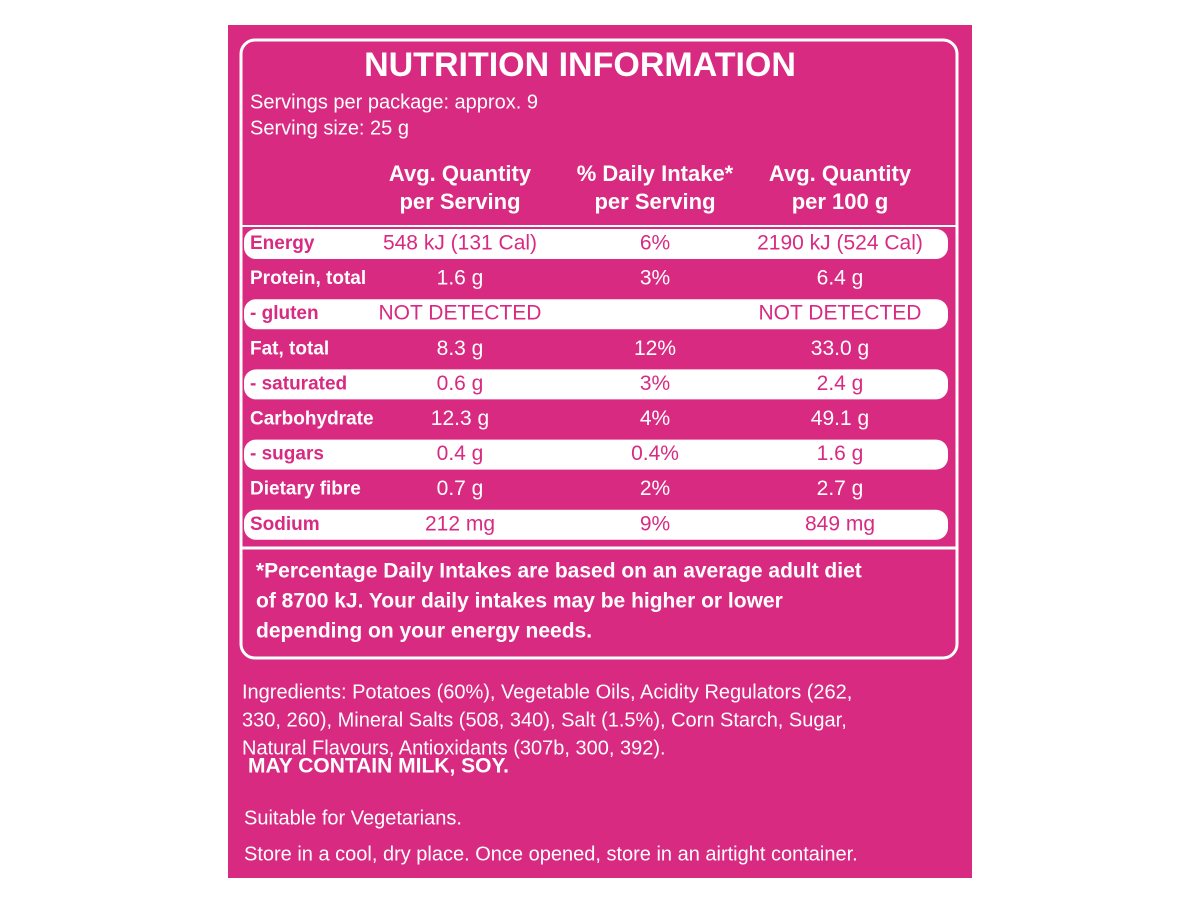 The image size is (1200, 900). What do you see at coordinates (655, 348) in the screenshot?
I see `cell: 12%` at bounding box center [655, 348].